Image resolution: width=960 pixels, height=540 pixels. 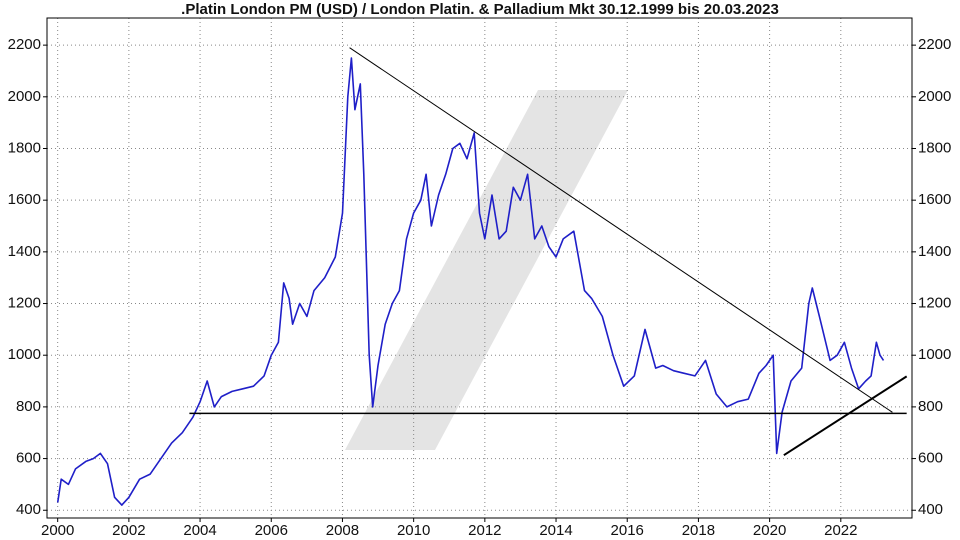 What do you see at coordinates (769, 530) in the screenshot?
I see `x-tick-label: 2020` at bounding box center [769, 530].